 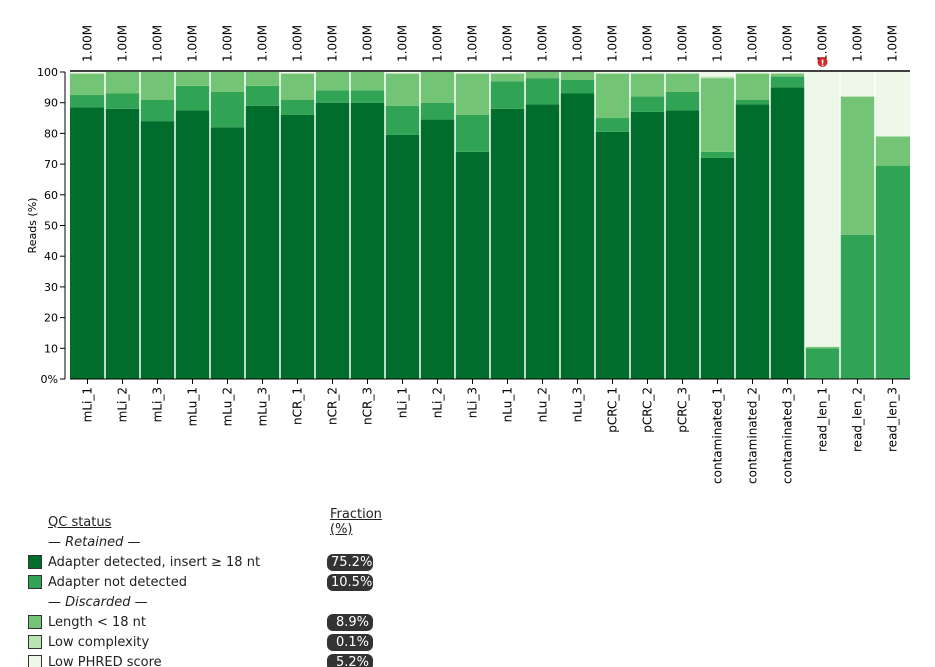 I want to click on legend-label: Length < 18 nt, so click(x=97, y=622).